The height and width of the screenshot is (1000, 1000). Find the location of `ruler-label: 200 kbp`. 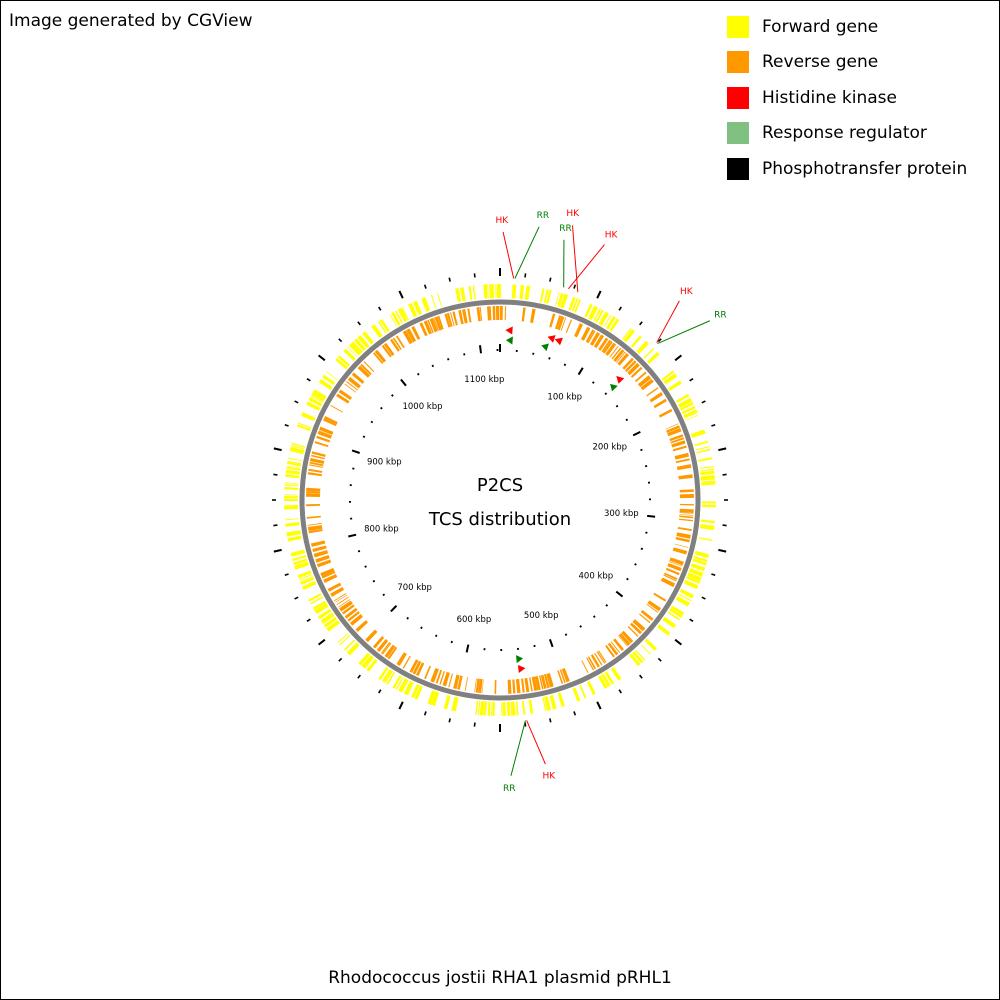

ruler-label: 200 kbp is located at coordinates (609, 448).